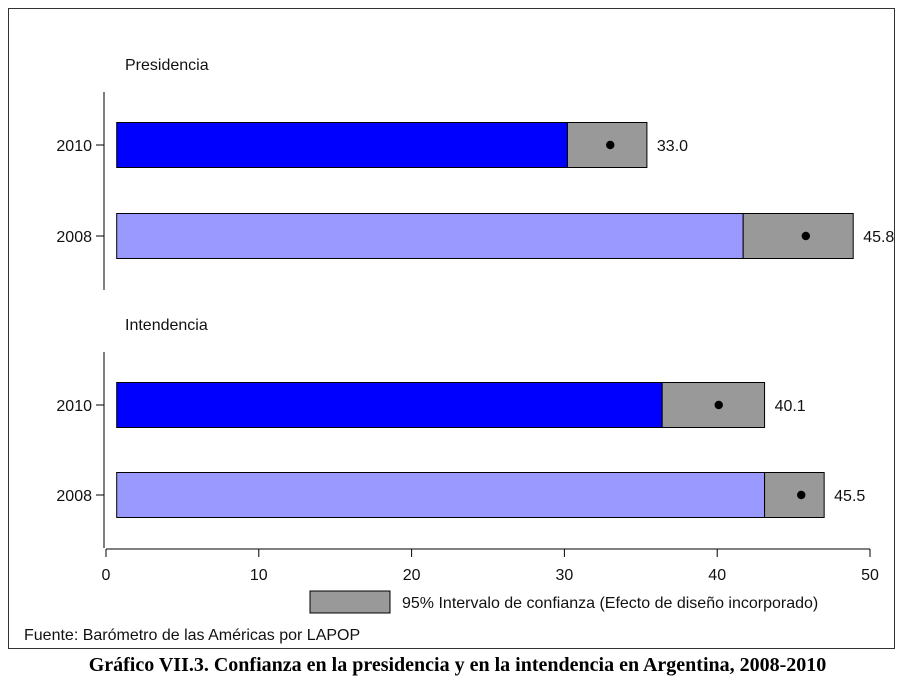 The width and height of the screenshot is (915, 692). What do you see at coordinates (717, 575) in the screenshot?
I see `x-tick-label: 40` at bounding box center [717, 575].